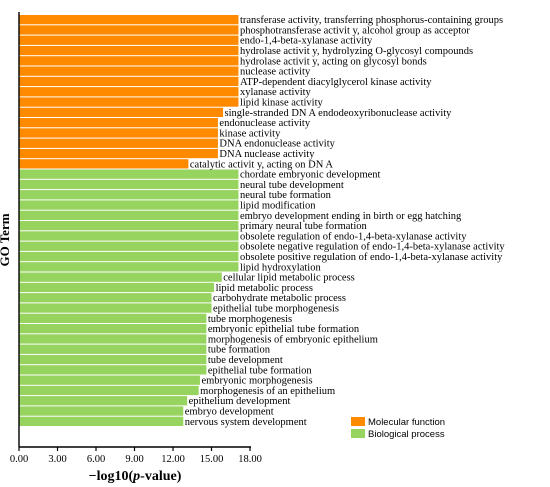 The image size is (550, 487). I want to click on bar-label: tube morphogenesis, so click(250, 319).